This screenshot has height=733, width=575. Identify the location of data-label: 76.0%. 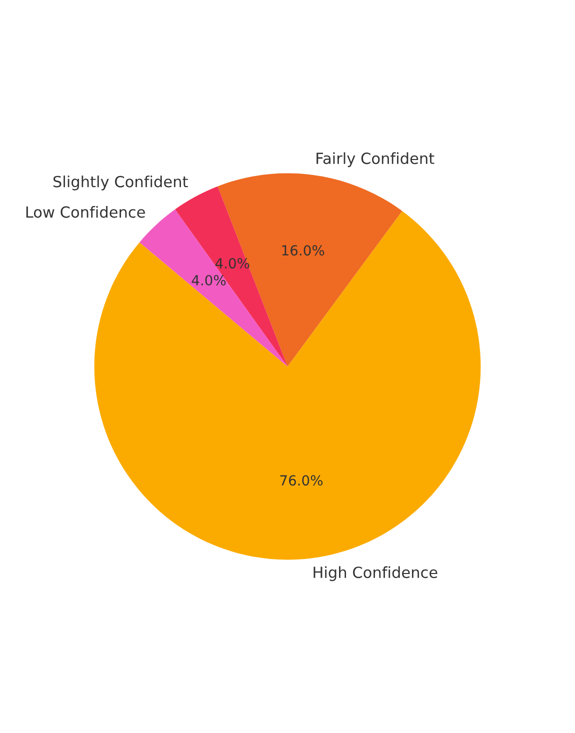
(301, 480).